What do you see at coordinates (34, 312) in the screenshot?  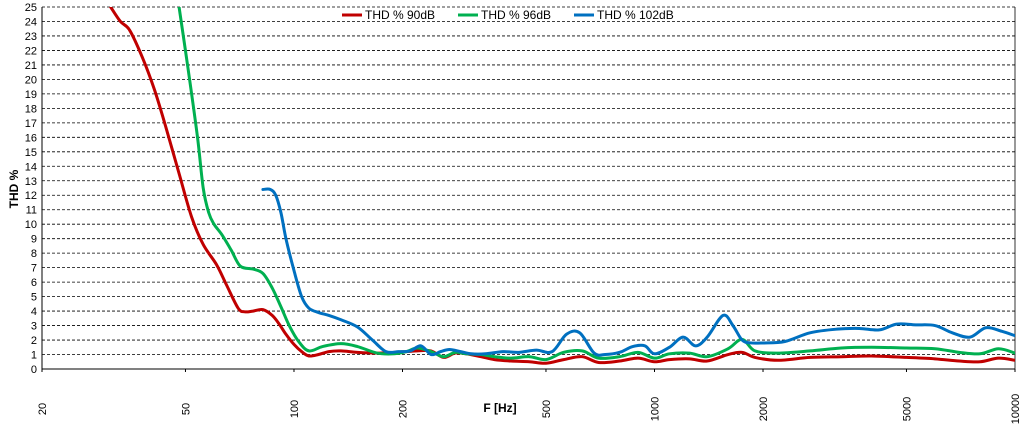 I see `y-tick-label-4: 4` at bounding box center [34, 312].